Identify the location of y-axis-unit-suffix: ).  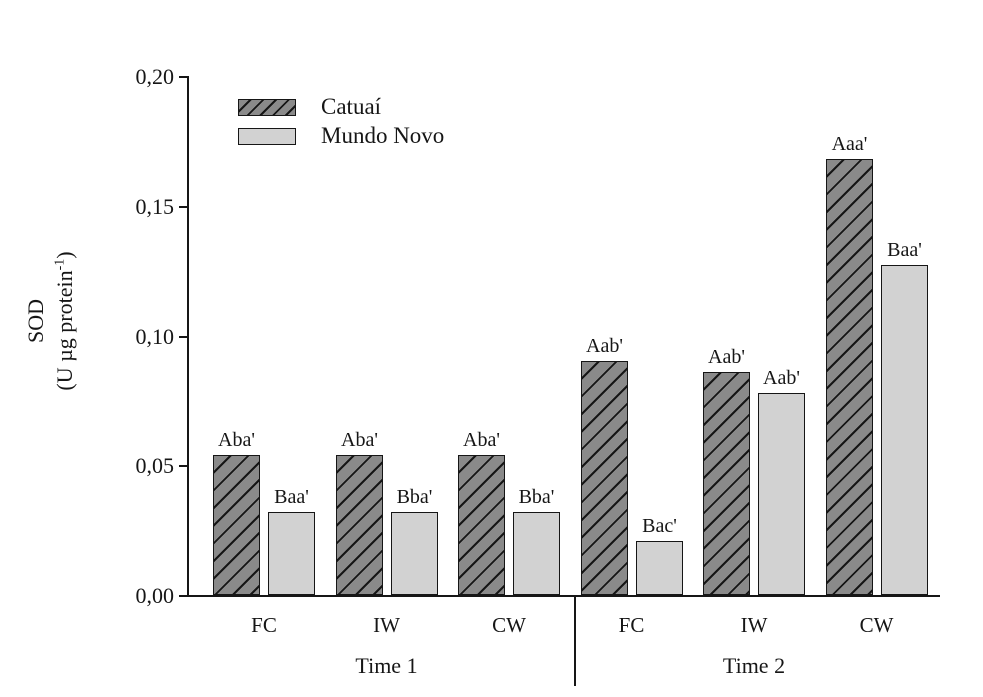
(64, 255).